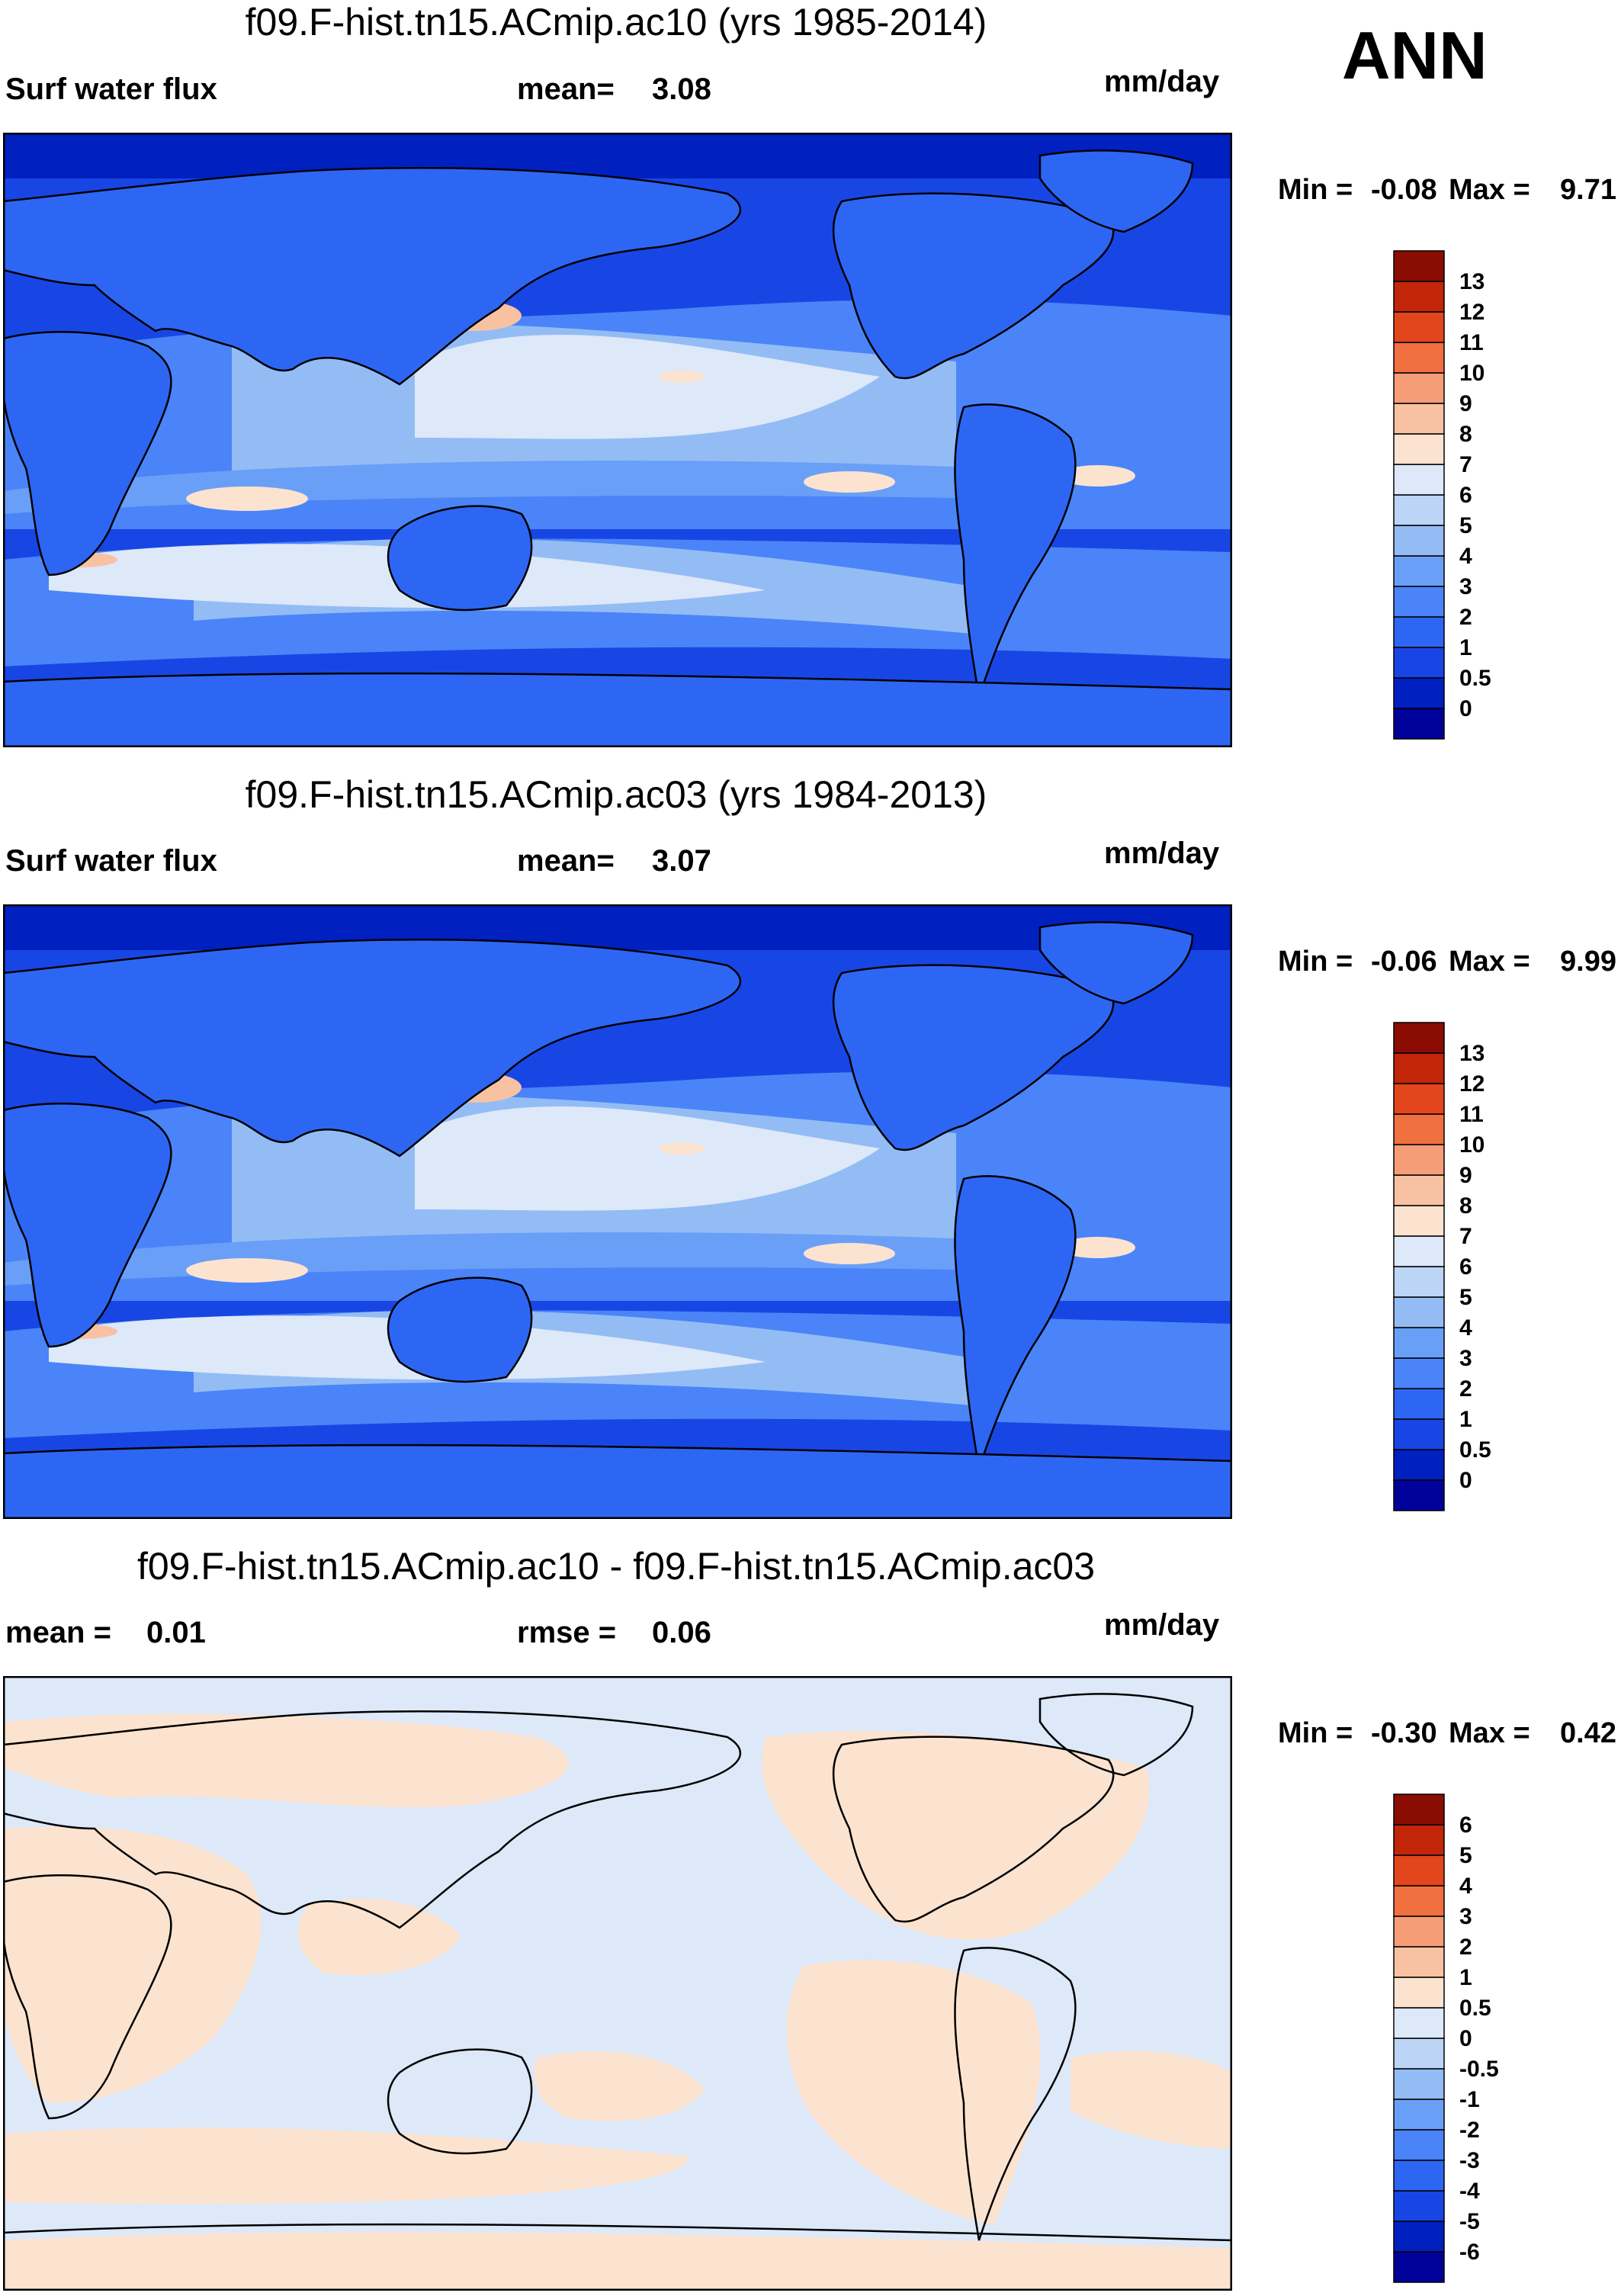  Describe the element at coordinates (1162, 853) in the screenshot. I see `panel2-units: mm/day` at that location.